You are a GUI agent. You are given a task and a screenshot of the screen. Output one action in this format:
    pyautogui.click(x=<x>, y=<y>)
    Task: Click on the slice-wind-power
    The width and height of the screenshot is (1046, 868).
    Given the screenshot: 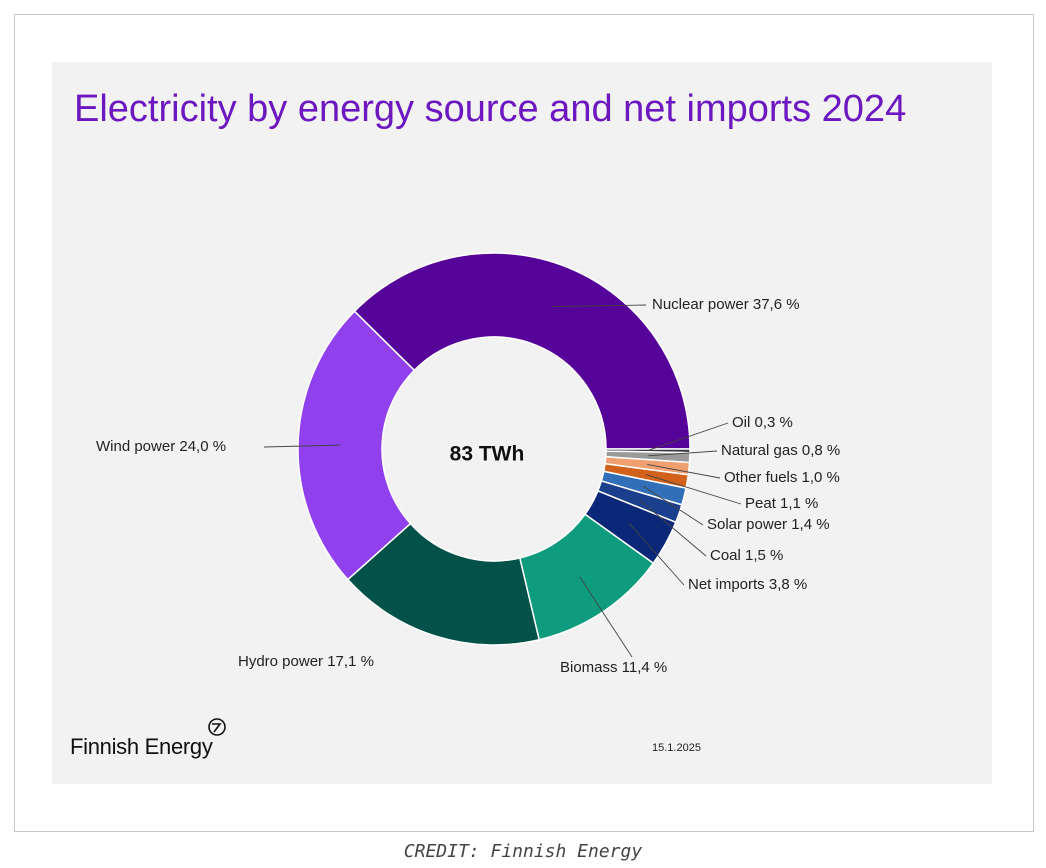 What is the action you would take?
    pyautogui.click(x=356, y=445)
    